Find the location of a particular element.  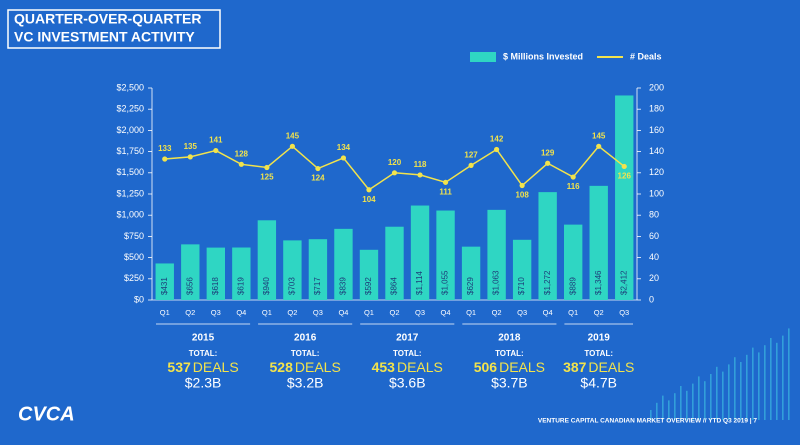

y2-tick-label: 140 is located at coordinates (656, 151).